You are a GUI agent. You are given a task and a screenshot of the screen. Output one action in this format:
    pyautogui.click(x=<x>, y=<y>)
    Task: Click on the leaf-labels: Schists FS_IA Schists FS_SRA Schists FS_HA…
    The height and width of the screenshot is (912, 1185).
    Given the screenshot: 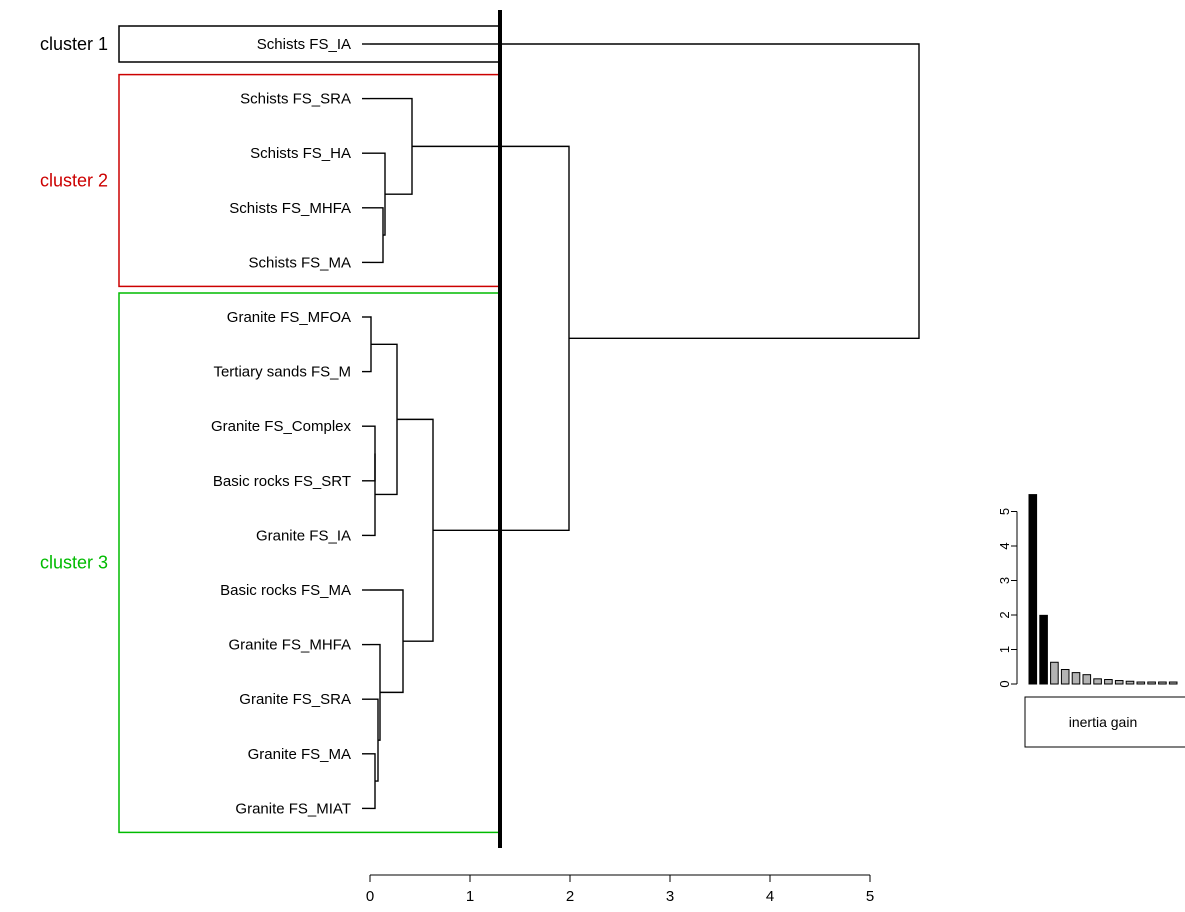 What is the action you would take?
    pyautogui.click(x=281, y=426)
    